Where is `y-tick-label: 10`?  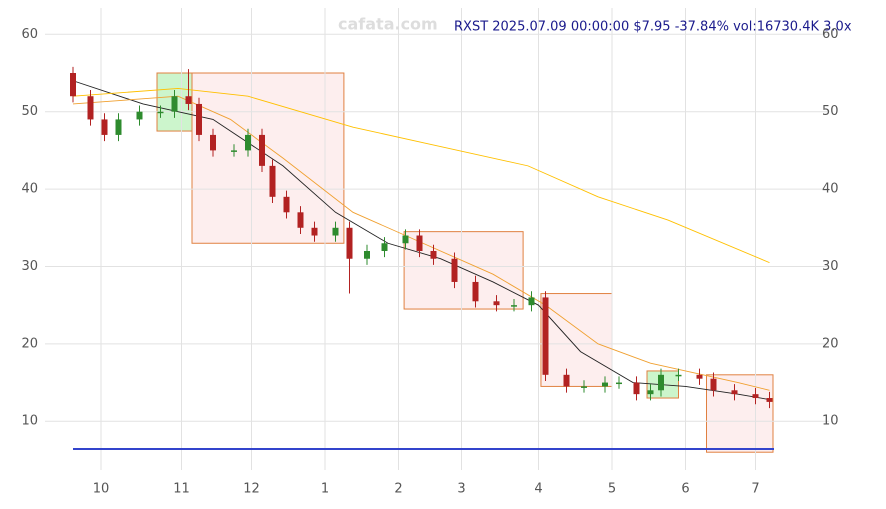 y-tick-label: 10 is located at coordinates (29, 421).